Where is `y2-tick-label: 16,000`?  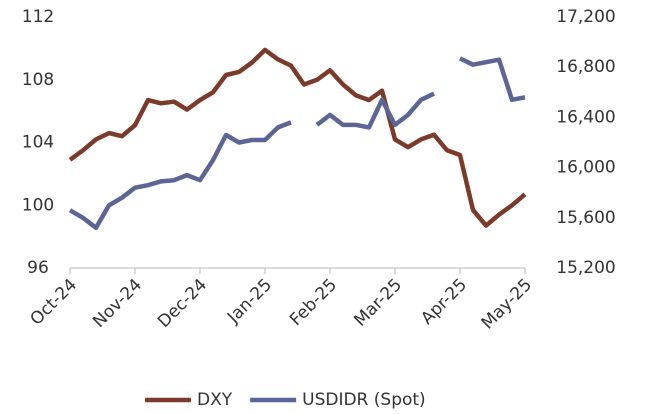 y2-tick-label: 16,000 is located at coordinates (585, 168).